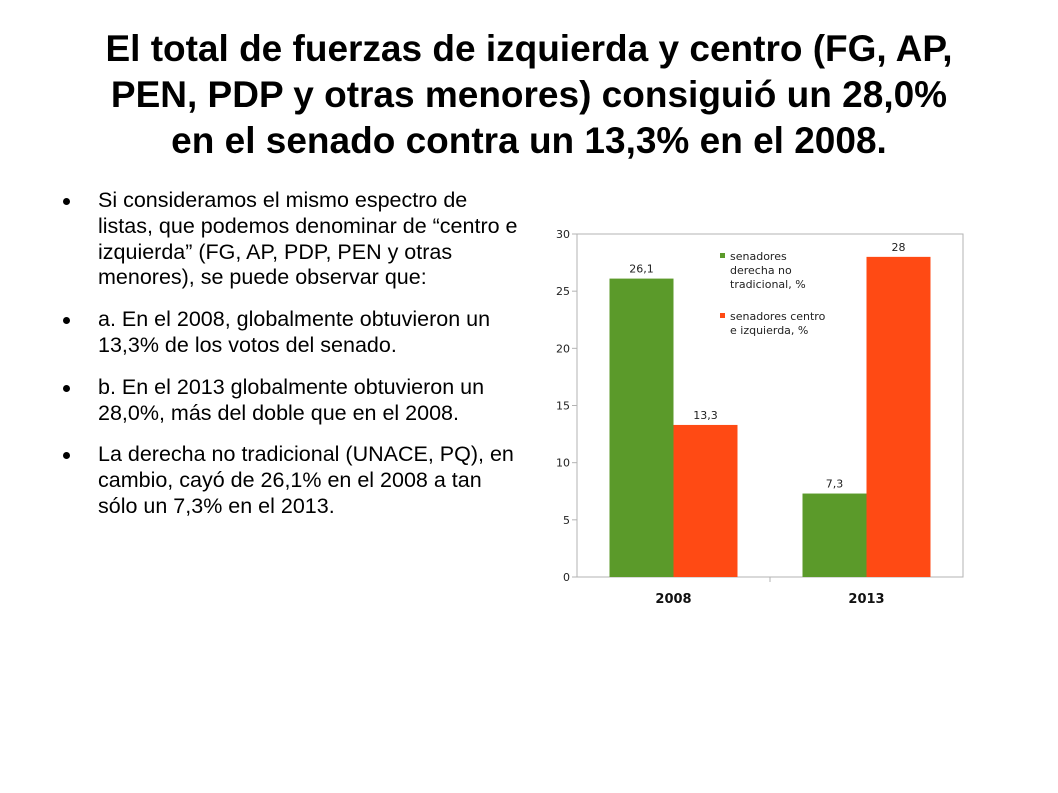 The width and height of the screenshot is (1058, 793). Describe the element at coordinates (563, 234) in the screenshot. I see `y-tick-label: 30` at that location.